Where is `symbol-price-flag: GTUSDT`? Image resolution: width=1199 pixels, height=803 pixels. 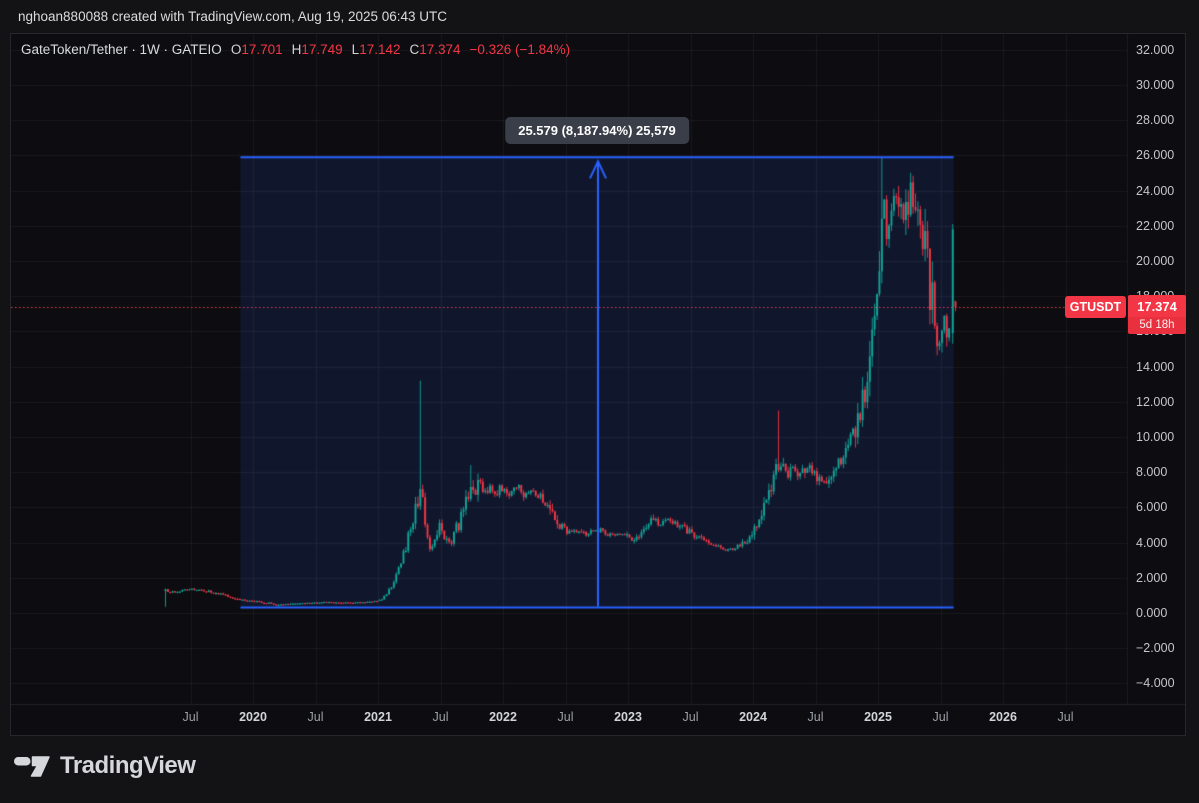 symbol-price-flag: GTUSDT is located at coordinates (1095, 307).